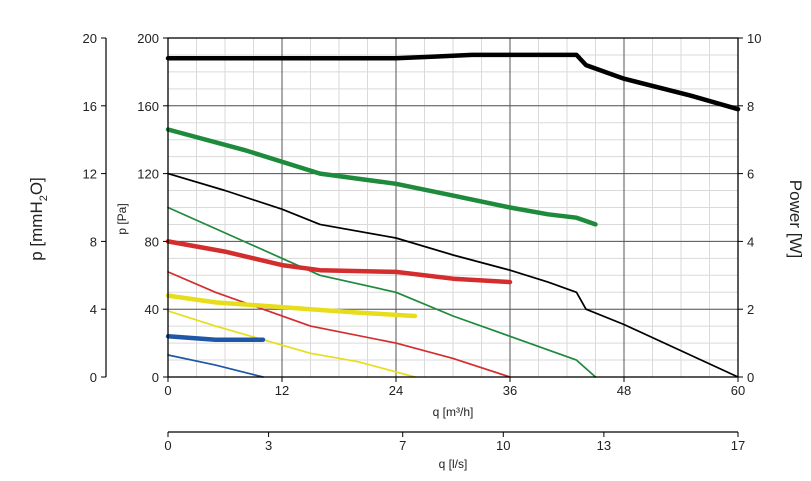  What do you see at coordinates (453, 412) in the screenshot?
I see `x-primary-label: q [m³/h]` at bounding box center [453, 412].